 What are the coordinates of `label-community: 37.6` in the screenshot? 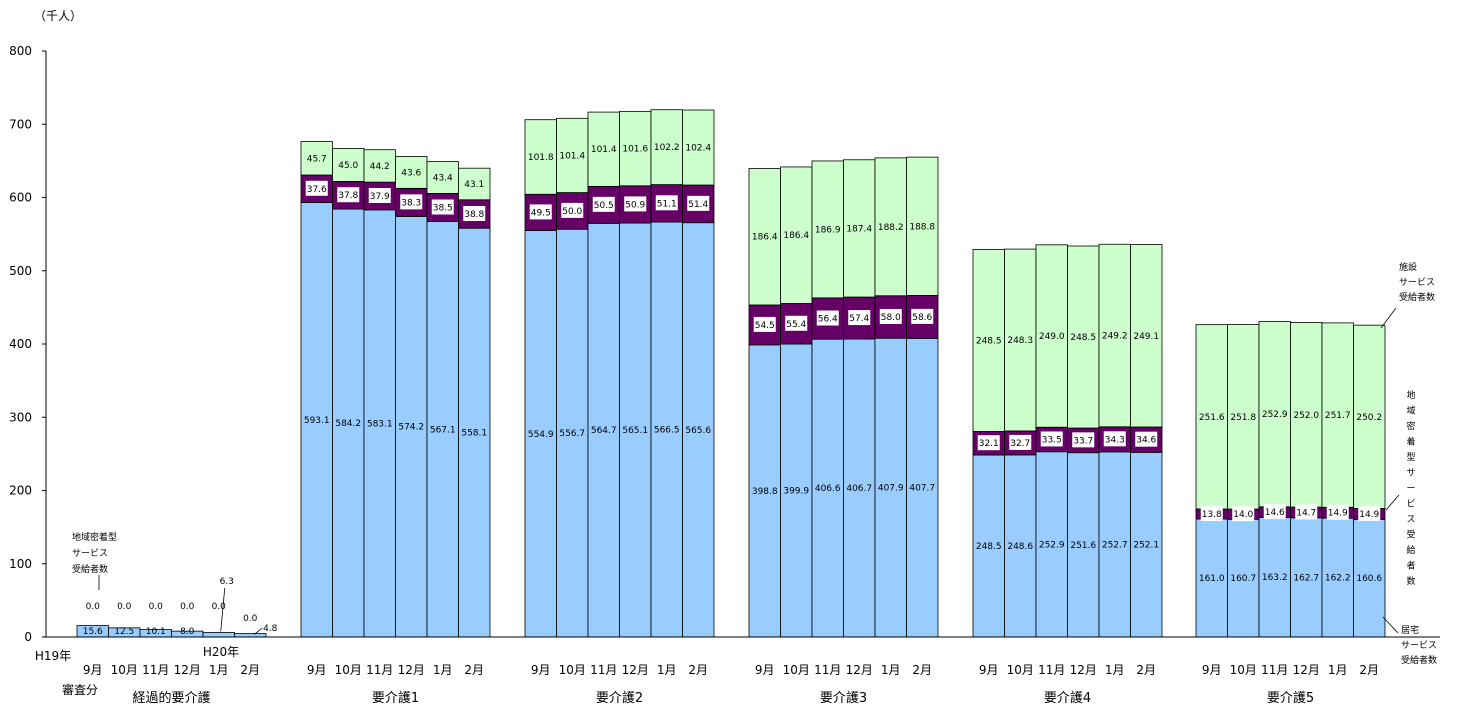 It's located at (317, 190).